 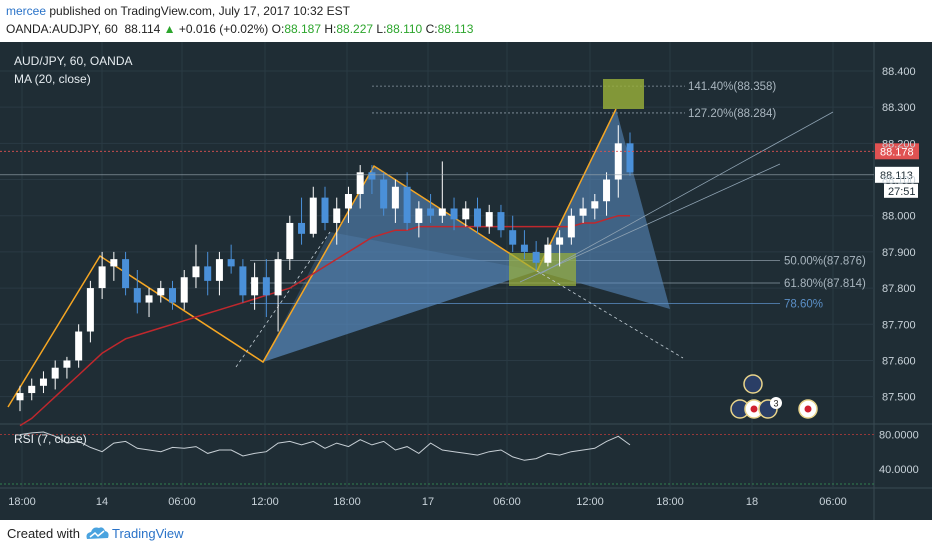 I want to click on price-tick-label: 87.900, so click(x=899, y=253).